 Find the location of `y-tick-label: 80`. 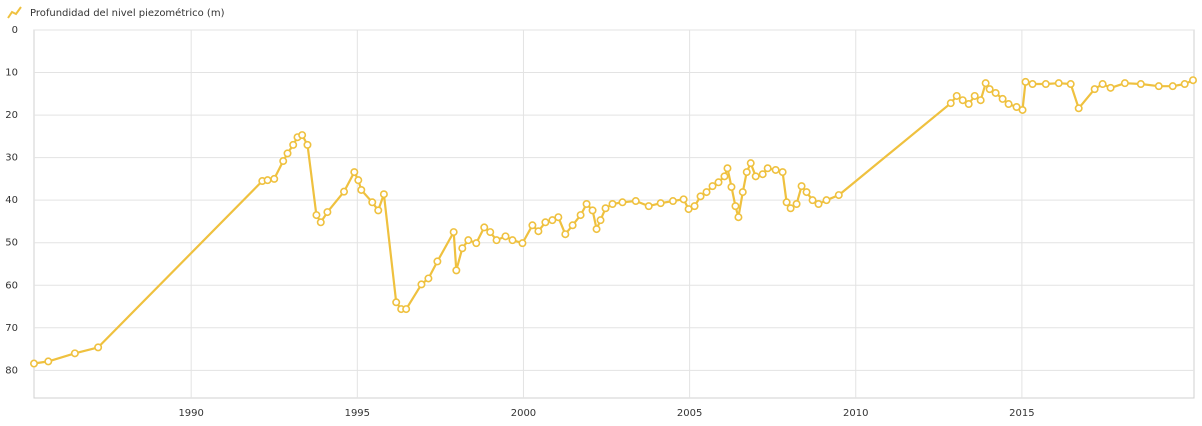

y-tick-label: 80 is located at coordinates (11, 370).